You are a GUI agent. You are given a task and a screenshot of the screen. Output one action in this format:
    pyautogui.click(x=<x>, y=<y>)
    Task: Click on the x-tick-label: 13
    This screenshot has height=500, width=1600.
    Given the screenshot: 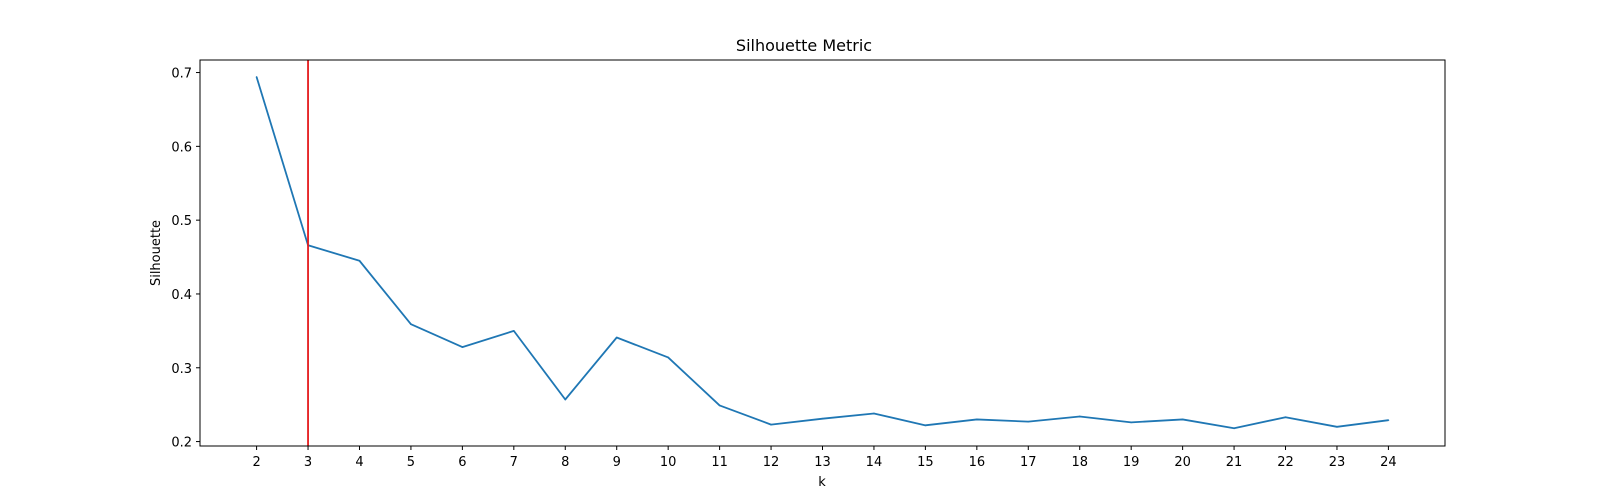 What is the action you would take?
    pyautogui.click(x=822, y=462)
    